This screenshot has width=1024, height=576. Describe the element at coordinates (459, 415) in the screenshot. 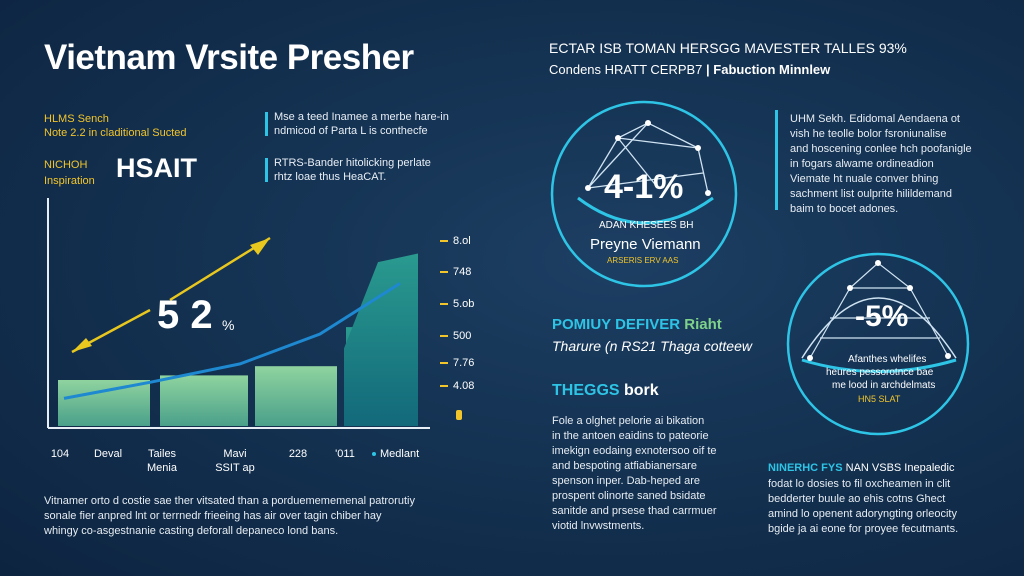

I see `y-axis-marker` at that location.